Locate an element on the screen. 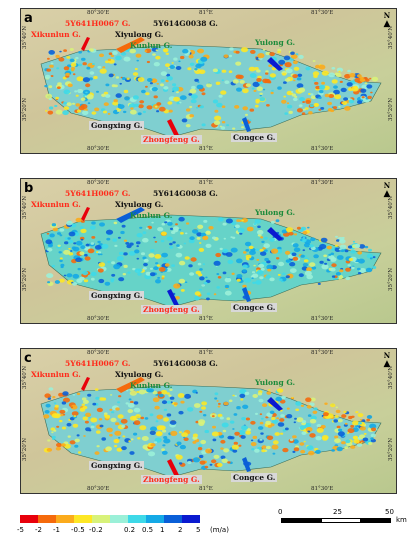  scale-label-0: 0 is located at coordinates (280, 512).